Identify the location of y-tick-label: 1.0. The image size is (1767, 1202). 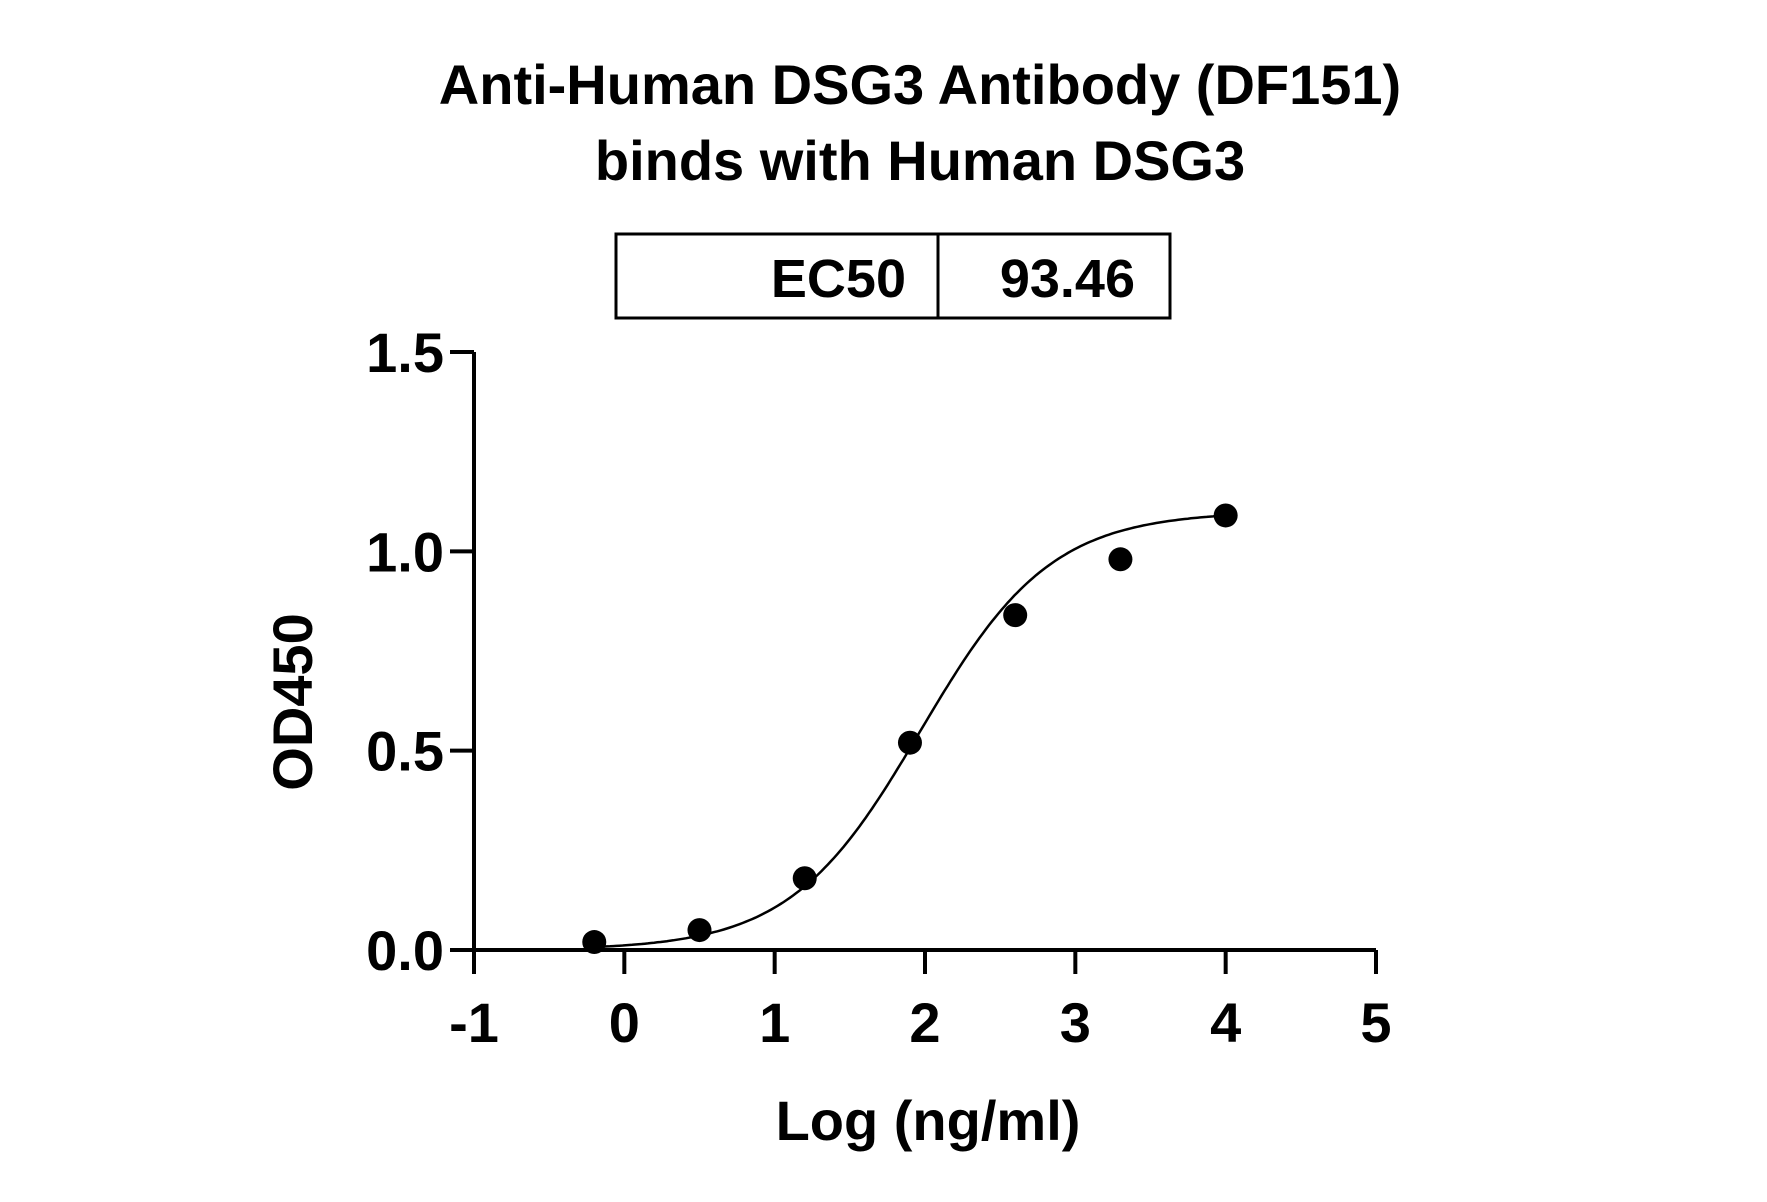
(405, 551).